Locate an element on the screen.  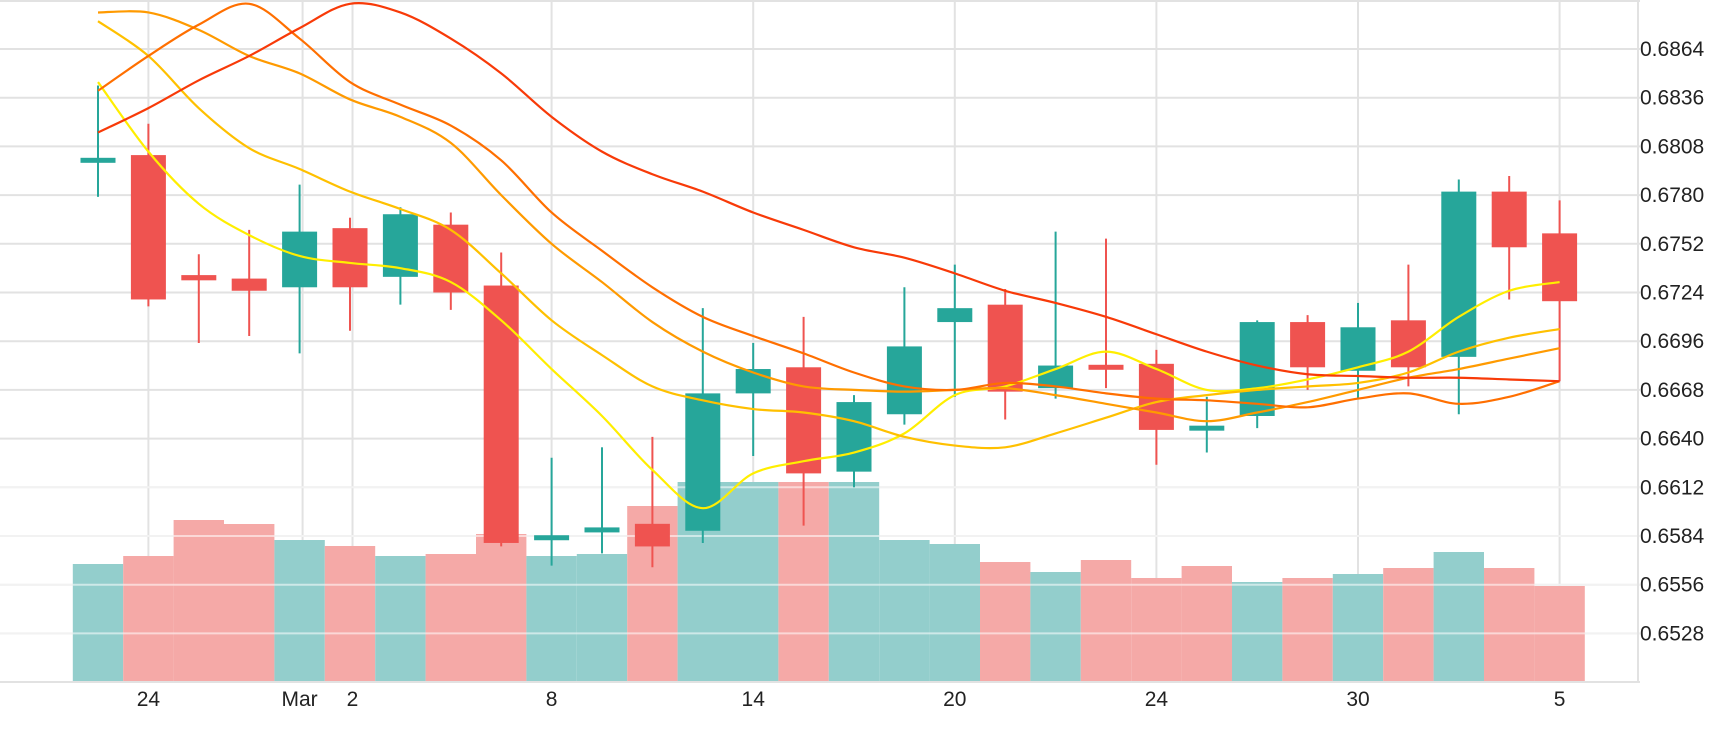
x-tick-label: 30 is located at coordinates (1357, 699).